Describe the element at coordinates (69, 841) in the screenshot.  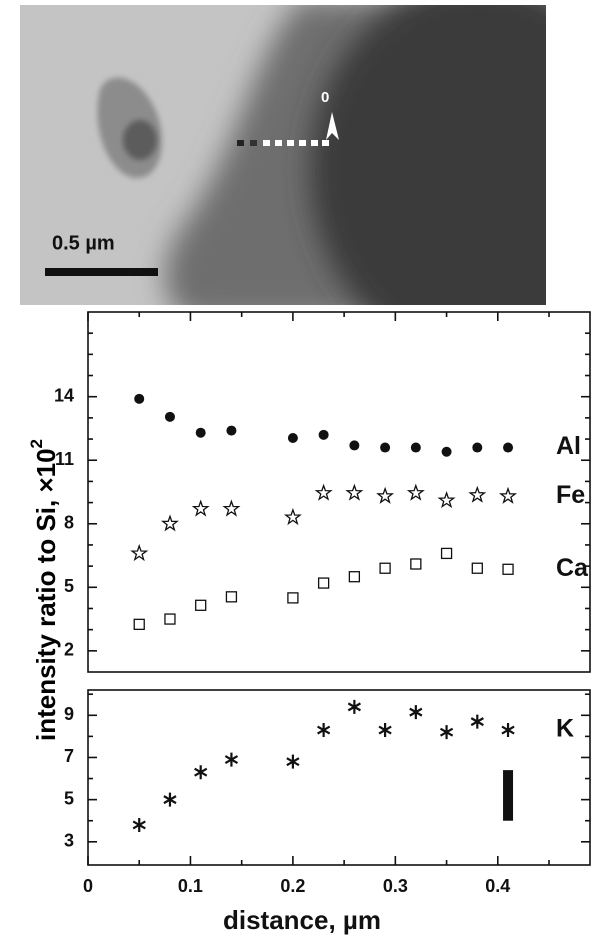
I see `y-tick-label: 3` at that location.